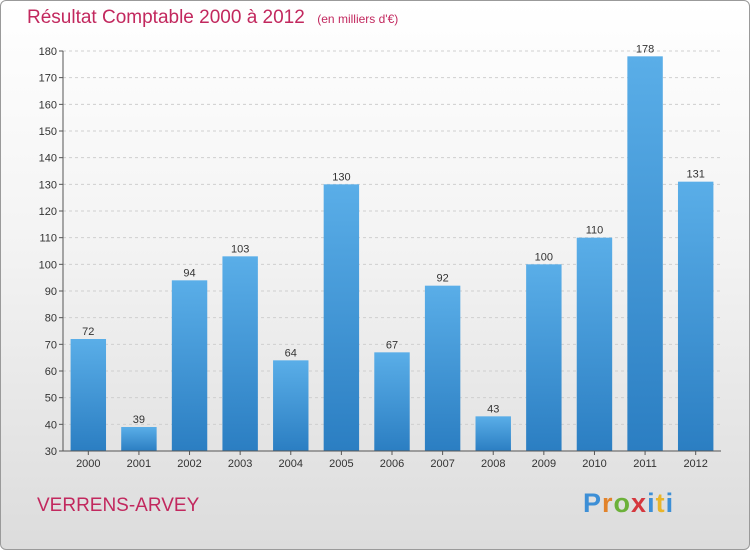  What do you see at coordinates (442, 368) in the screenshot?
I see `bar-2007` at bounding box center [442, 368].